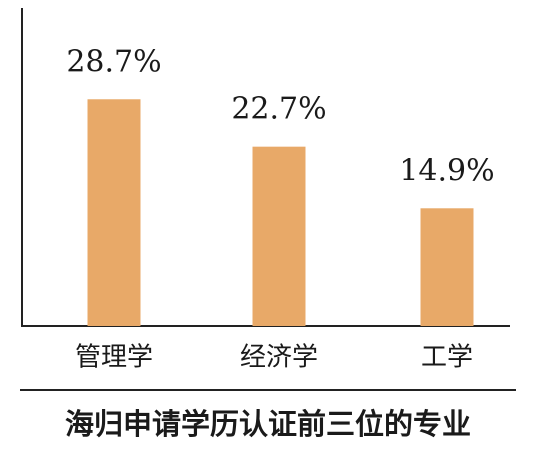 The image size is (538, 451). What do you see at coordinates (447, 358) in the screenshot?
I see `x-tick-label: 工学` at bounding box center [447, 358].